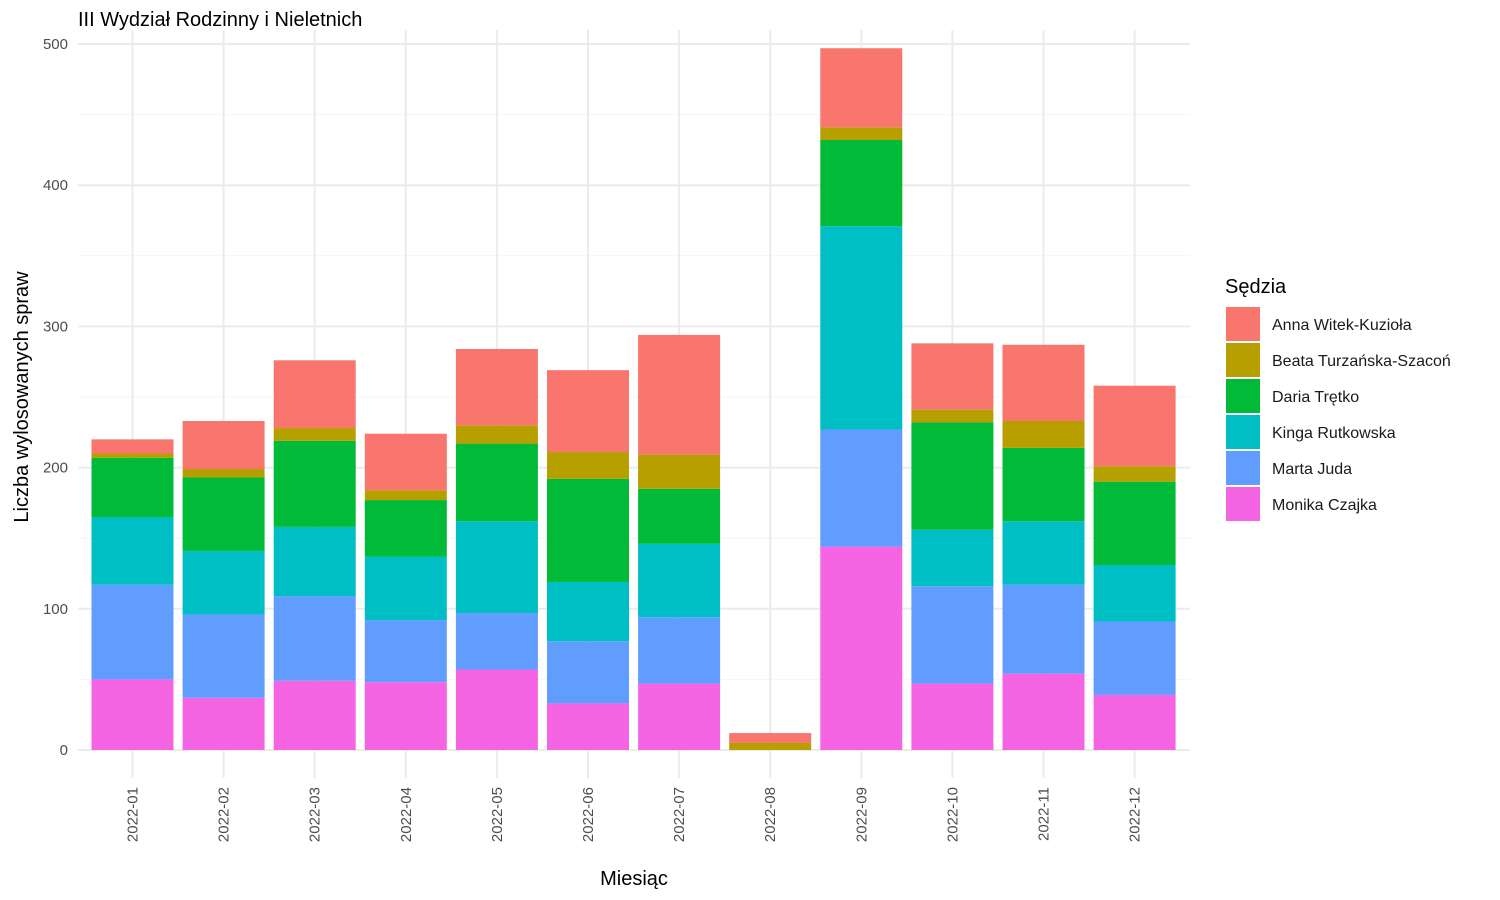 This screenshot has width=1500, height=900. What do you see at coordinates (1334, 433) in the screenshot?
I see `legend-label: Kinga Rutkowska` at bounding box center [1334, 433].